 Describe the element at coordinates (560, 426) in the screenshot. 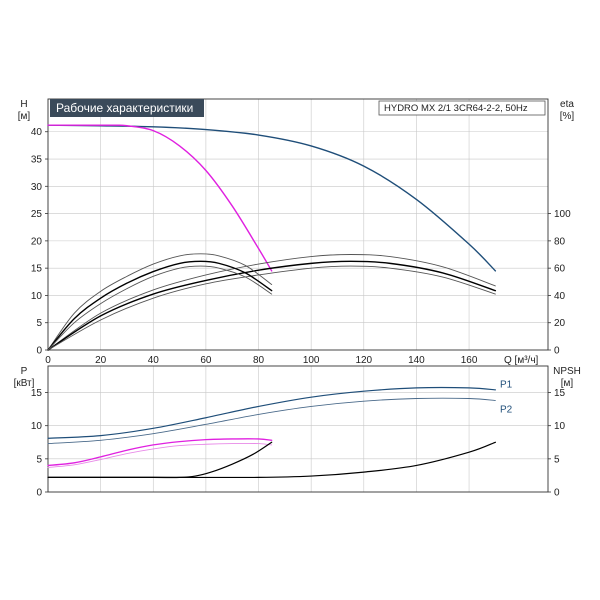

I see `bottom-y2-tick-label: 10` at that location.